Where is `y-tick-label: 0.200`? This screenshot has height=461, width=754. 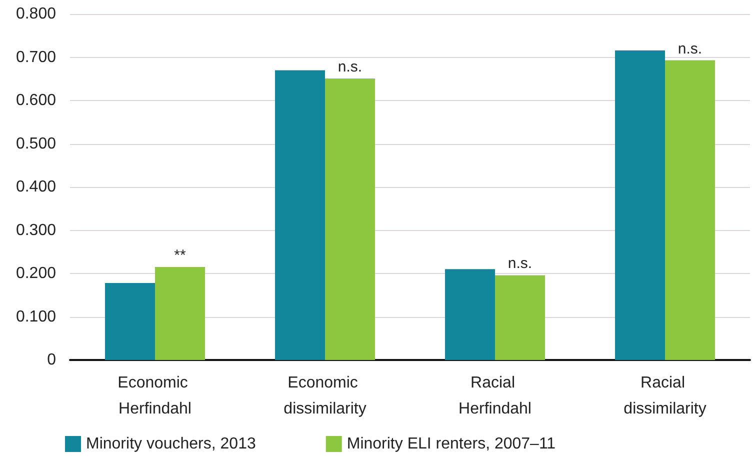 y-tick-label: 0.200 is located at coordinates (36, 273).